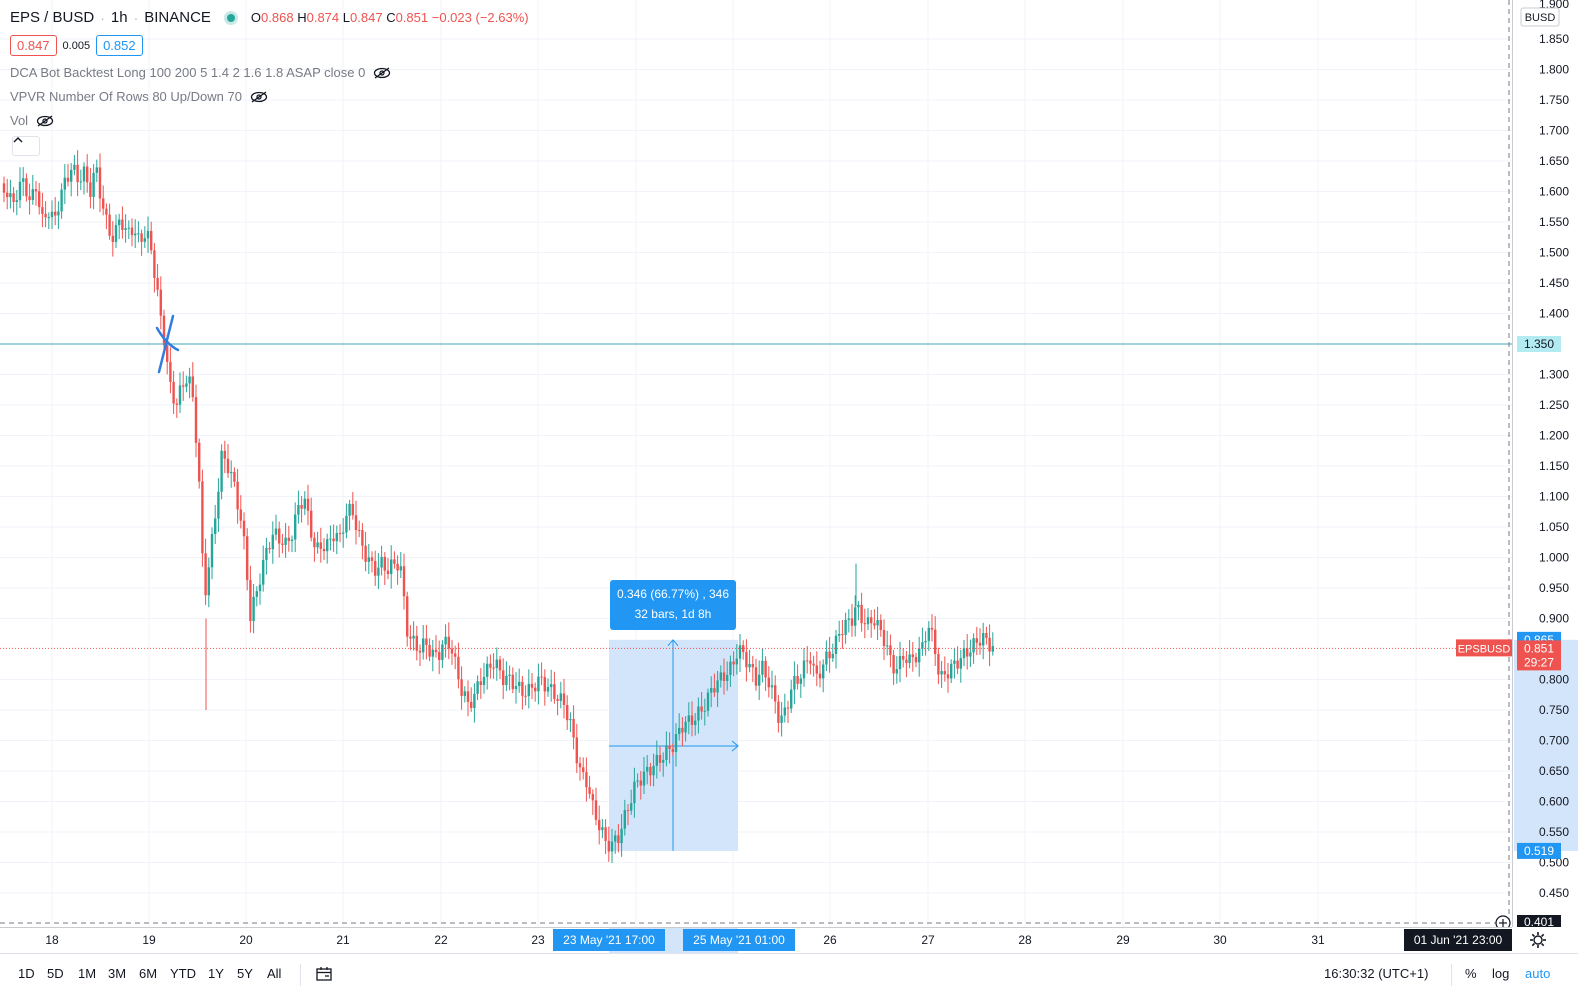 The image size is (1578, 996). Describe the element at coordinates (1471, 973) in the screenshot. I see `percent-scale-toggle: %` at that location.